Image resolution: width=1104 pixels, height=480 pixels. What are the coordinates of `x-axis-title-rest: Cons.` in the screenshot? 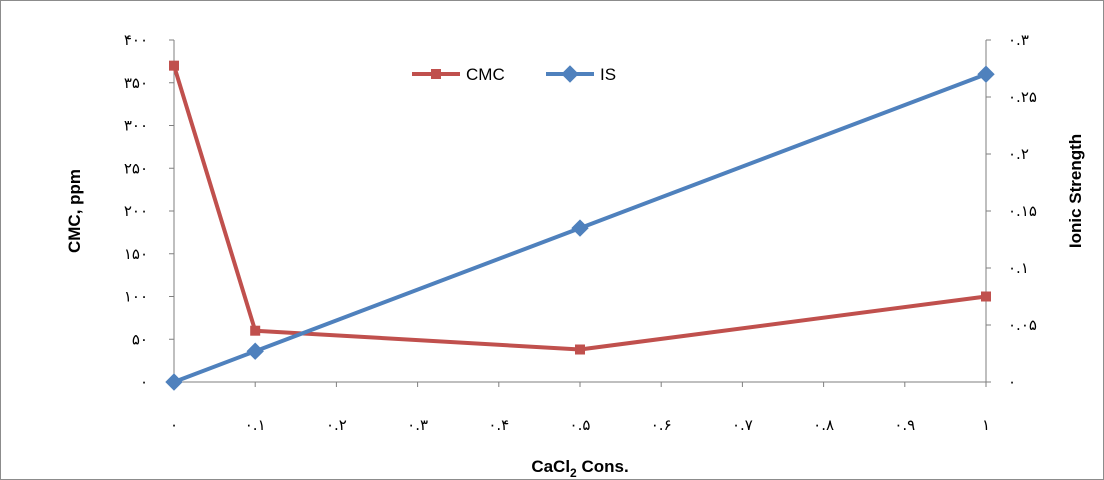 It's located at (603, 466).